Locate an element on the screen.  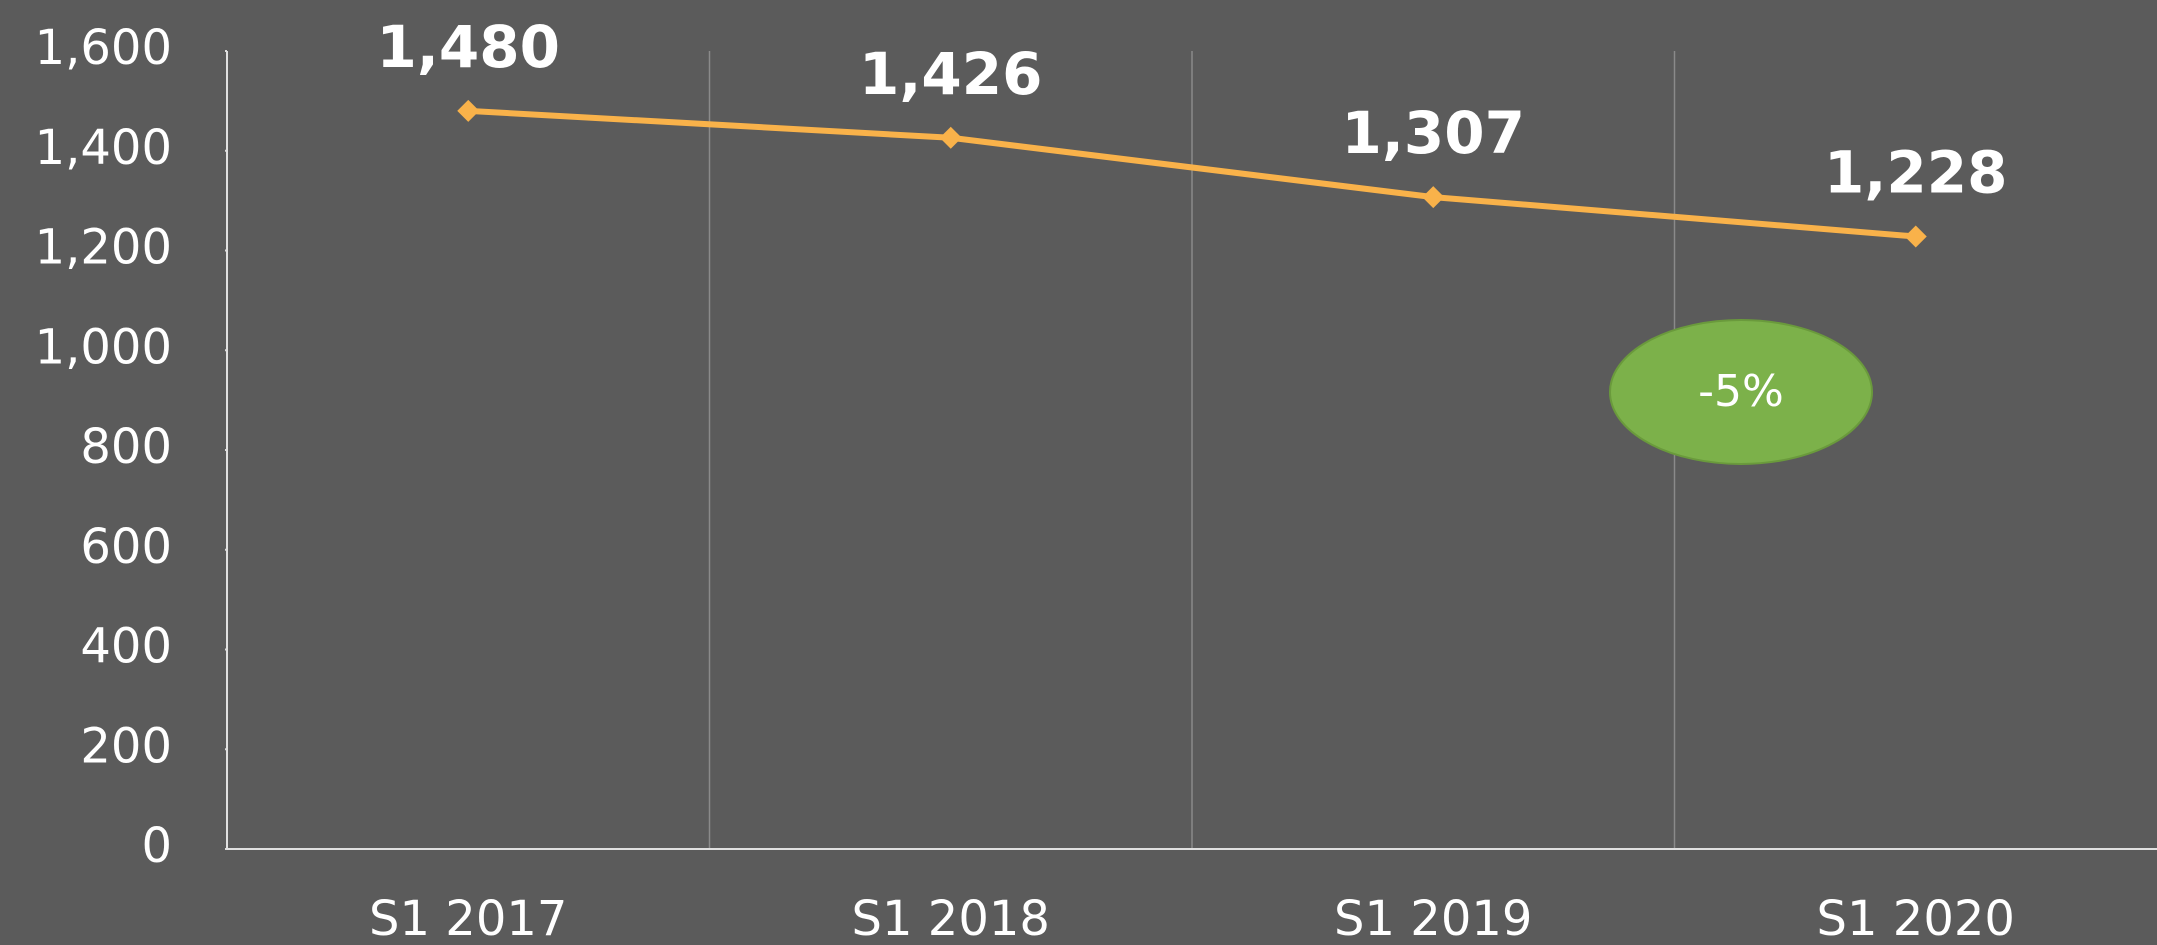
y-tick-label: 600 is located at coordinates (126, 547).